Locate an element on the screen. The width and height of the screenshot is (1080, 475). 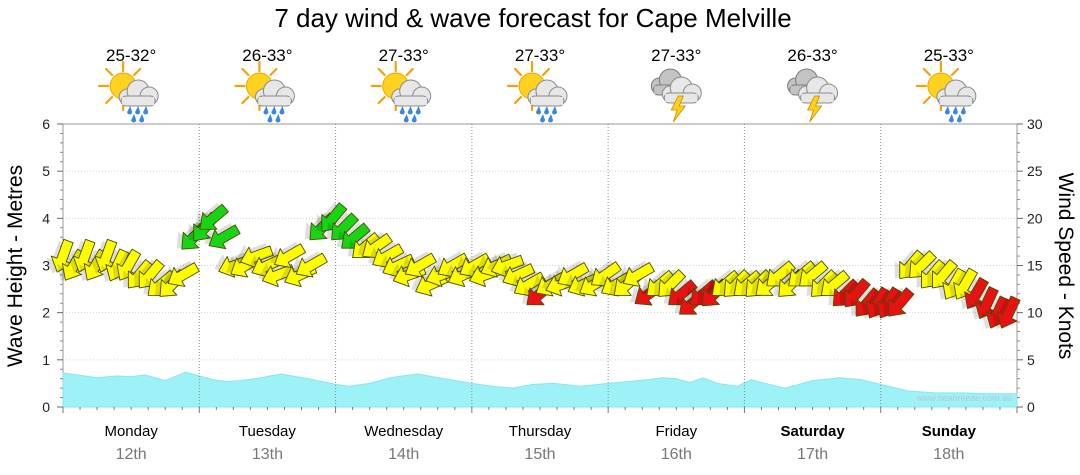
date-label: 17th is located at coordinates (812, 454).